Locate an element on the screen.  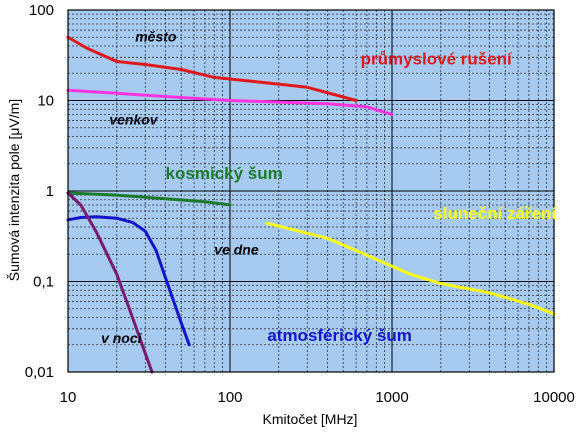
y-tick-label: 1 is located at coordinates (50, 191).